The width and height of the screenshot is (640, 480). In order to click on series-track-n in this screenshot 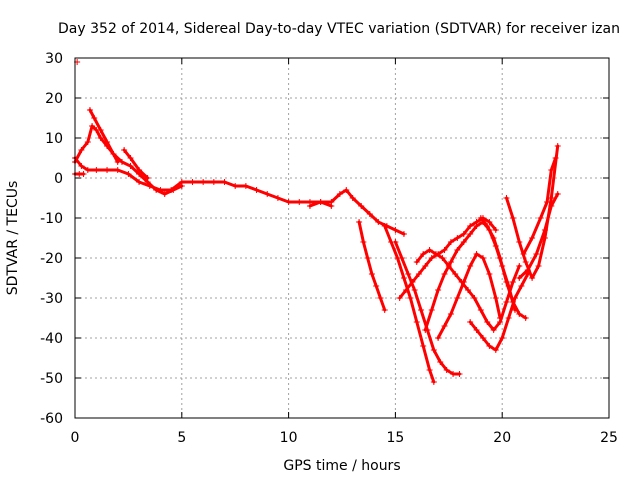, I will do `click(499, 312)`.